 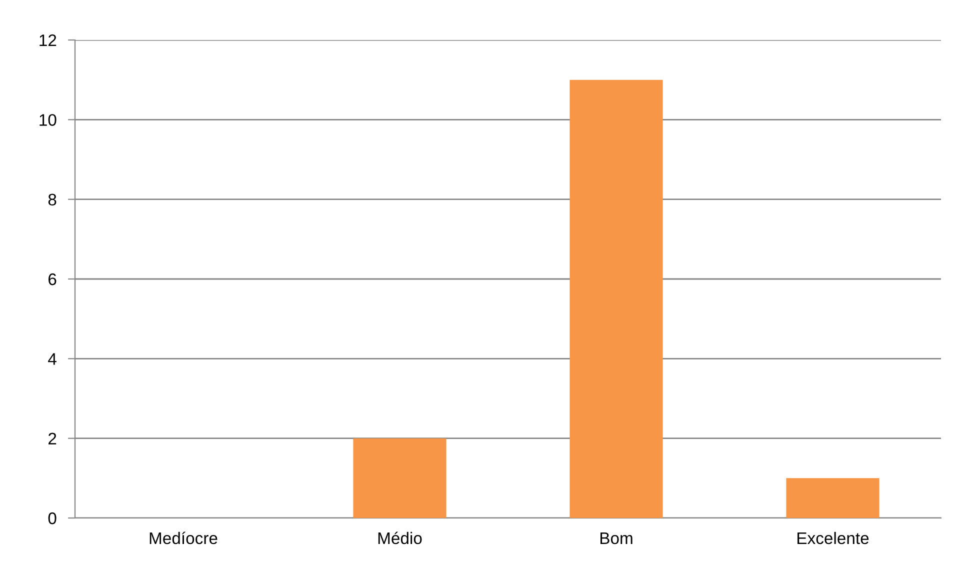 What do you see at coordinates (52, 438) in the screenshot?
I see `y-tick-label: 2` at bounding box center [52, 438].